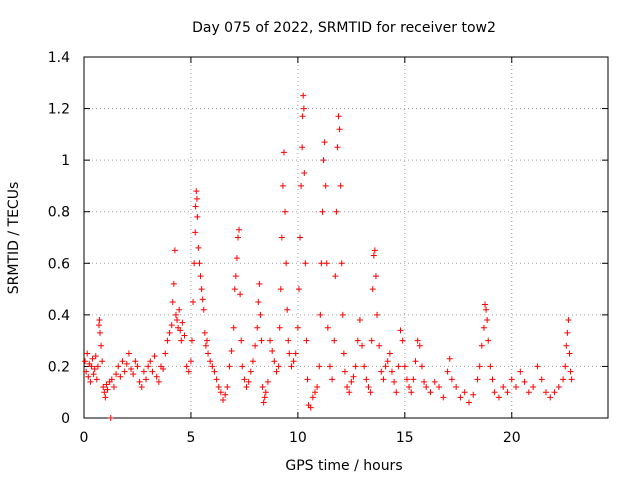  What do you see at coordinates (59, 110) in the screenshot?
I see `y-tick-label: 1.2` at bounding box center [59, 110].